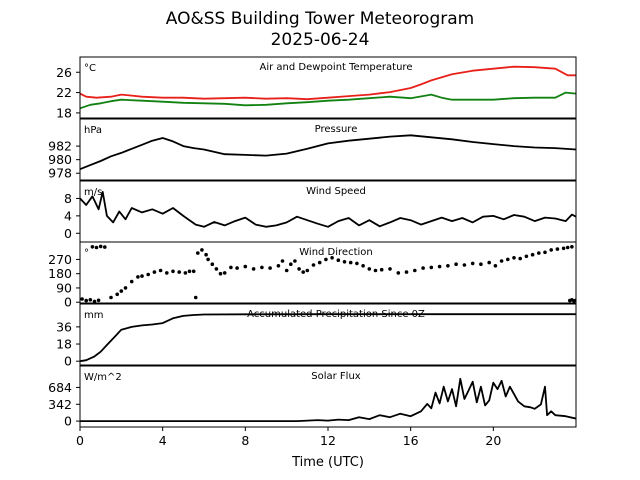 The width and height of the screenshot is (640, 480). Describe the element at coordinates (328, 440) in the screenshot. I see `x-tick-label: 12` at that location.